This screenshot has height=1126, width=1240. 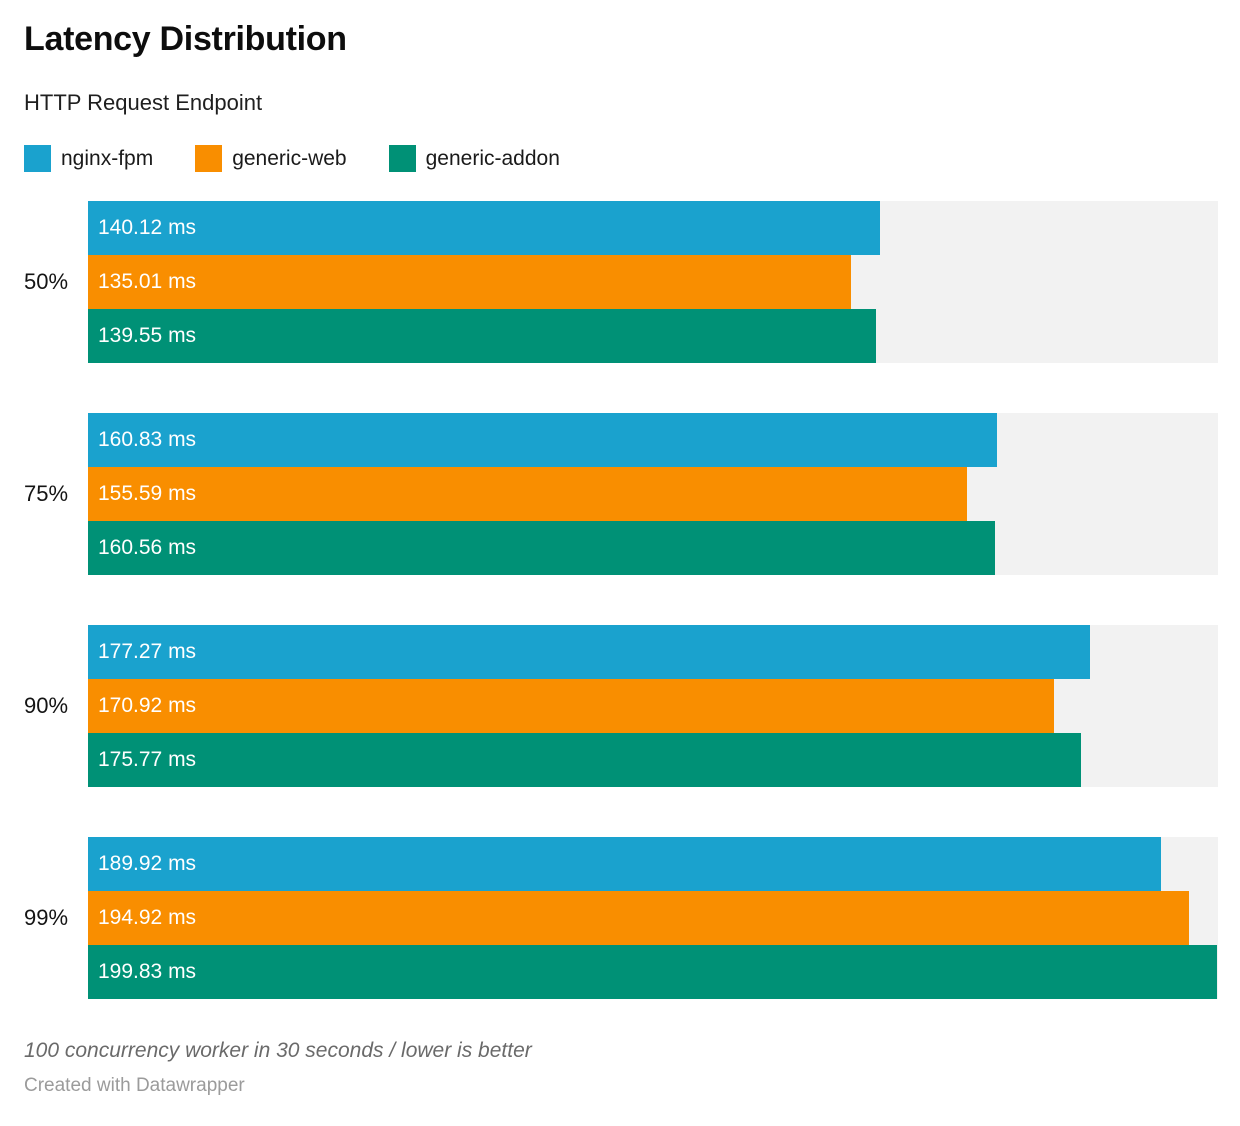 I want to click on bar-value-label: 160.83 ms, so click(x=147, y=439).